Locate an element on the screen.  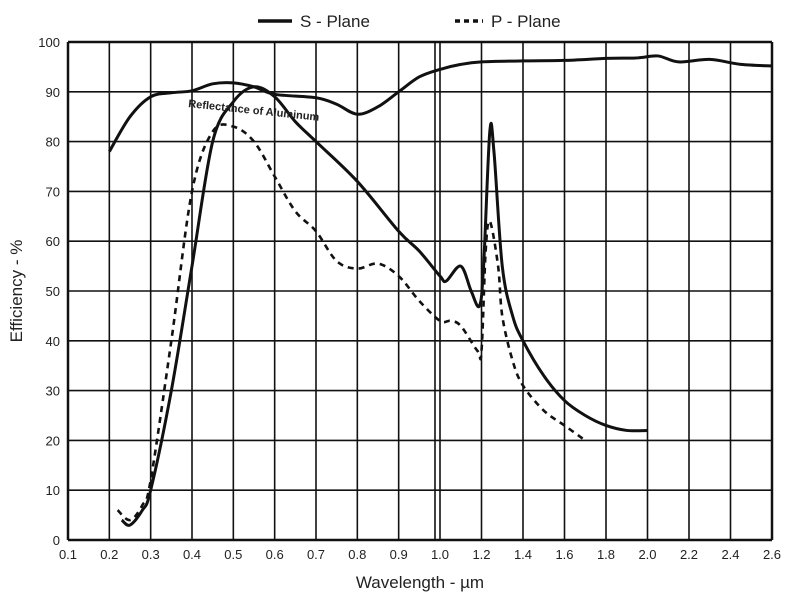
y-axis-label: Efficiency - % is located at coordinates (16, 291).